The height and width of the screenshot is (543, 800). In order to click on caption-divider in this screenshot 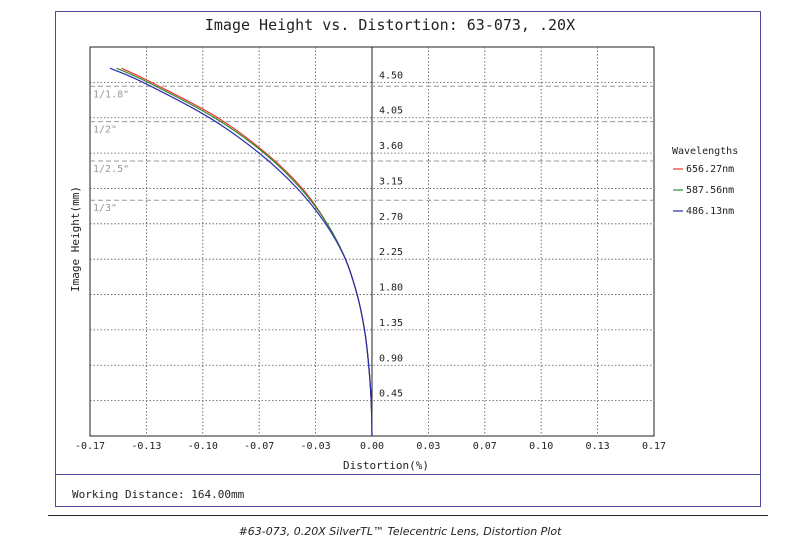, I will do `click(408, 515)`.